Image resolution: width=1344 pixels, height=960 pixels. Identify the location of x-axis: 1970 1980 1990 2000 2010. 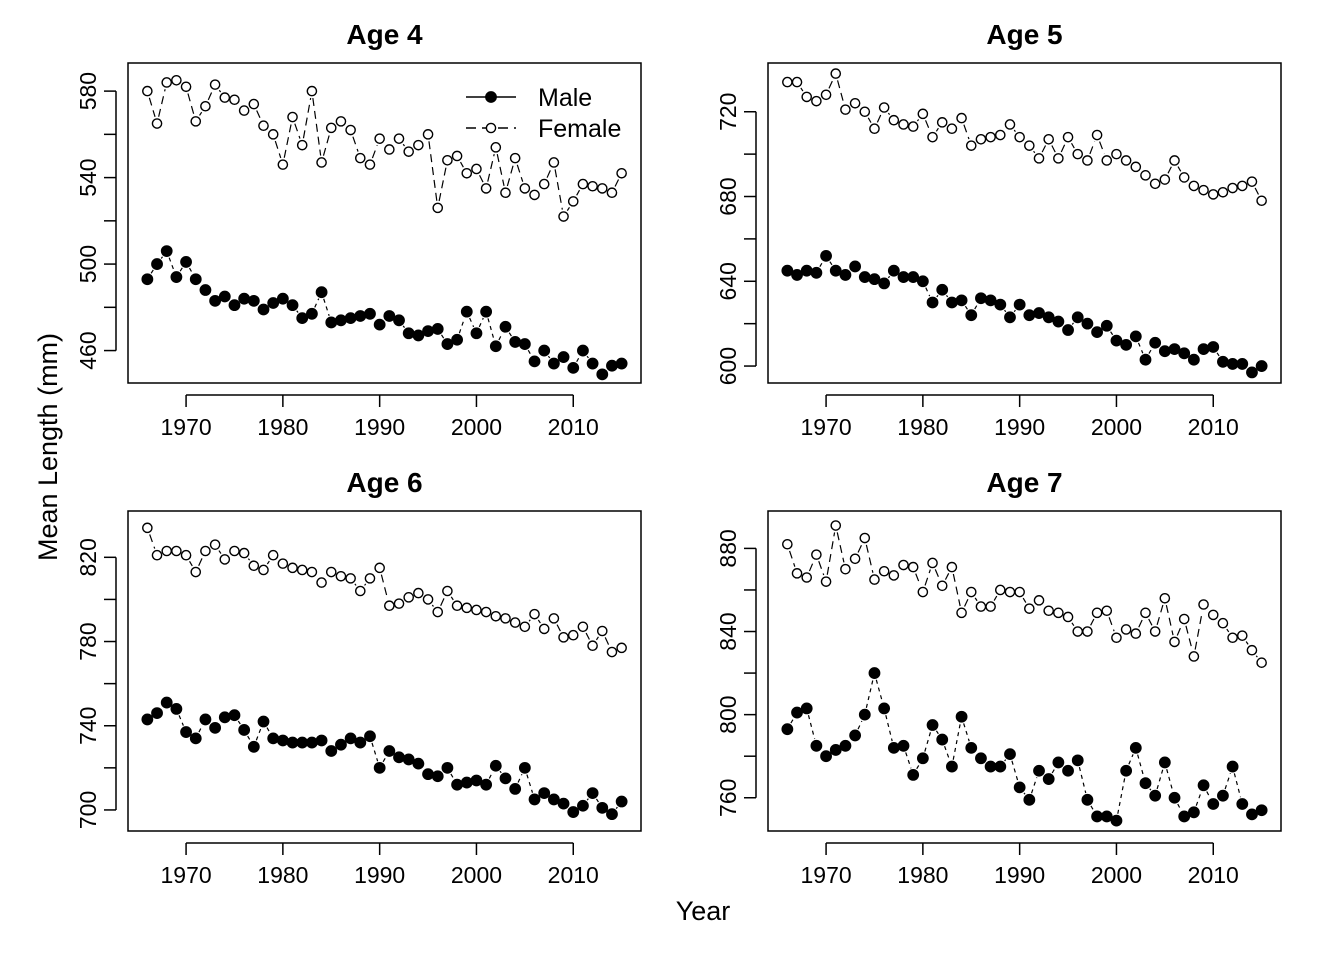
(379, 417).